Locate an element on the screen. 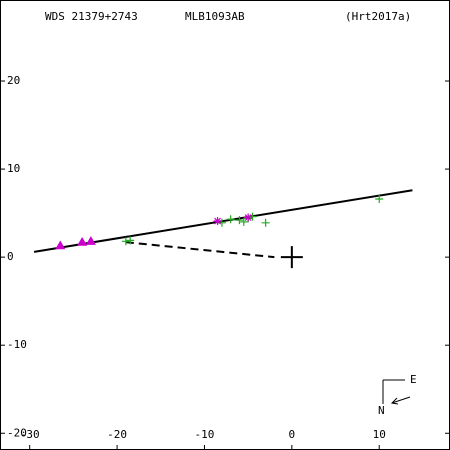 This screenshot has height=450, width=450. compass-north: N is located at coordinates (381, 410).